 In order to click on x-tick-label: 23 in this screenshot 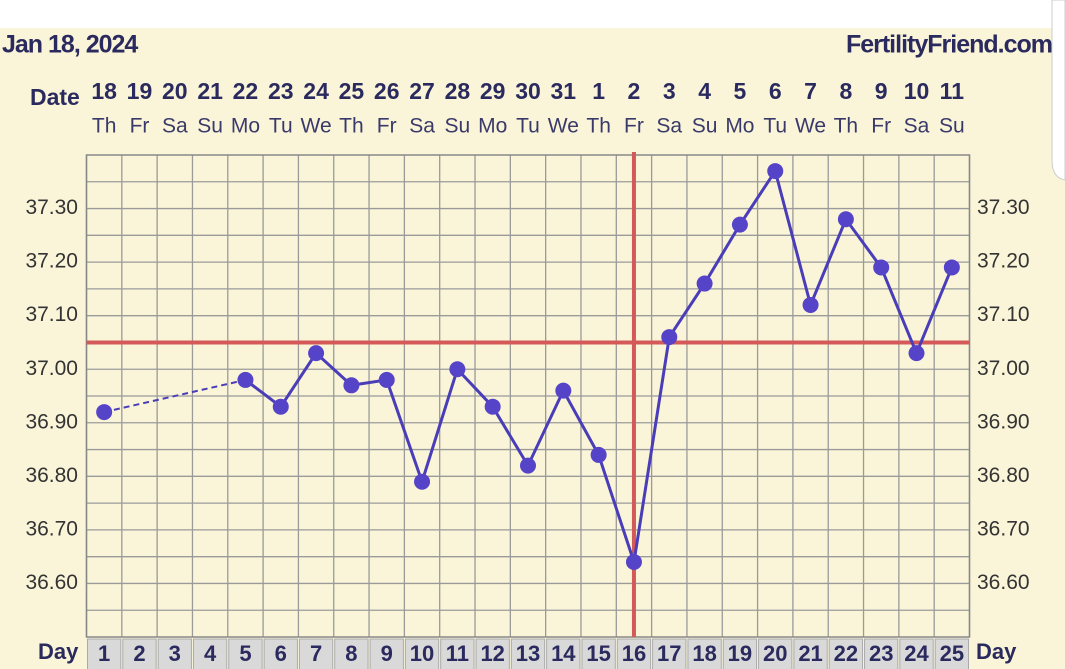, I will do `click(881, 653)`.